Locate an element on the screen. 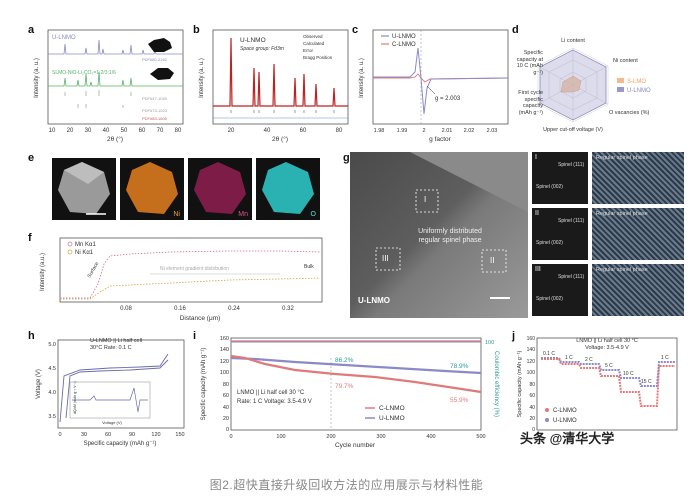  panel-i-xlabel: Cycle number is located at coordinates (355, 445).